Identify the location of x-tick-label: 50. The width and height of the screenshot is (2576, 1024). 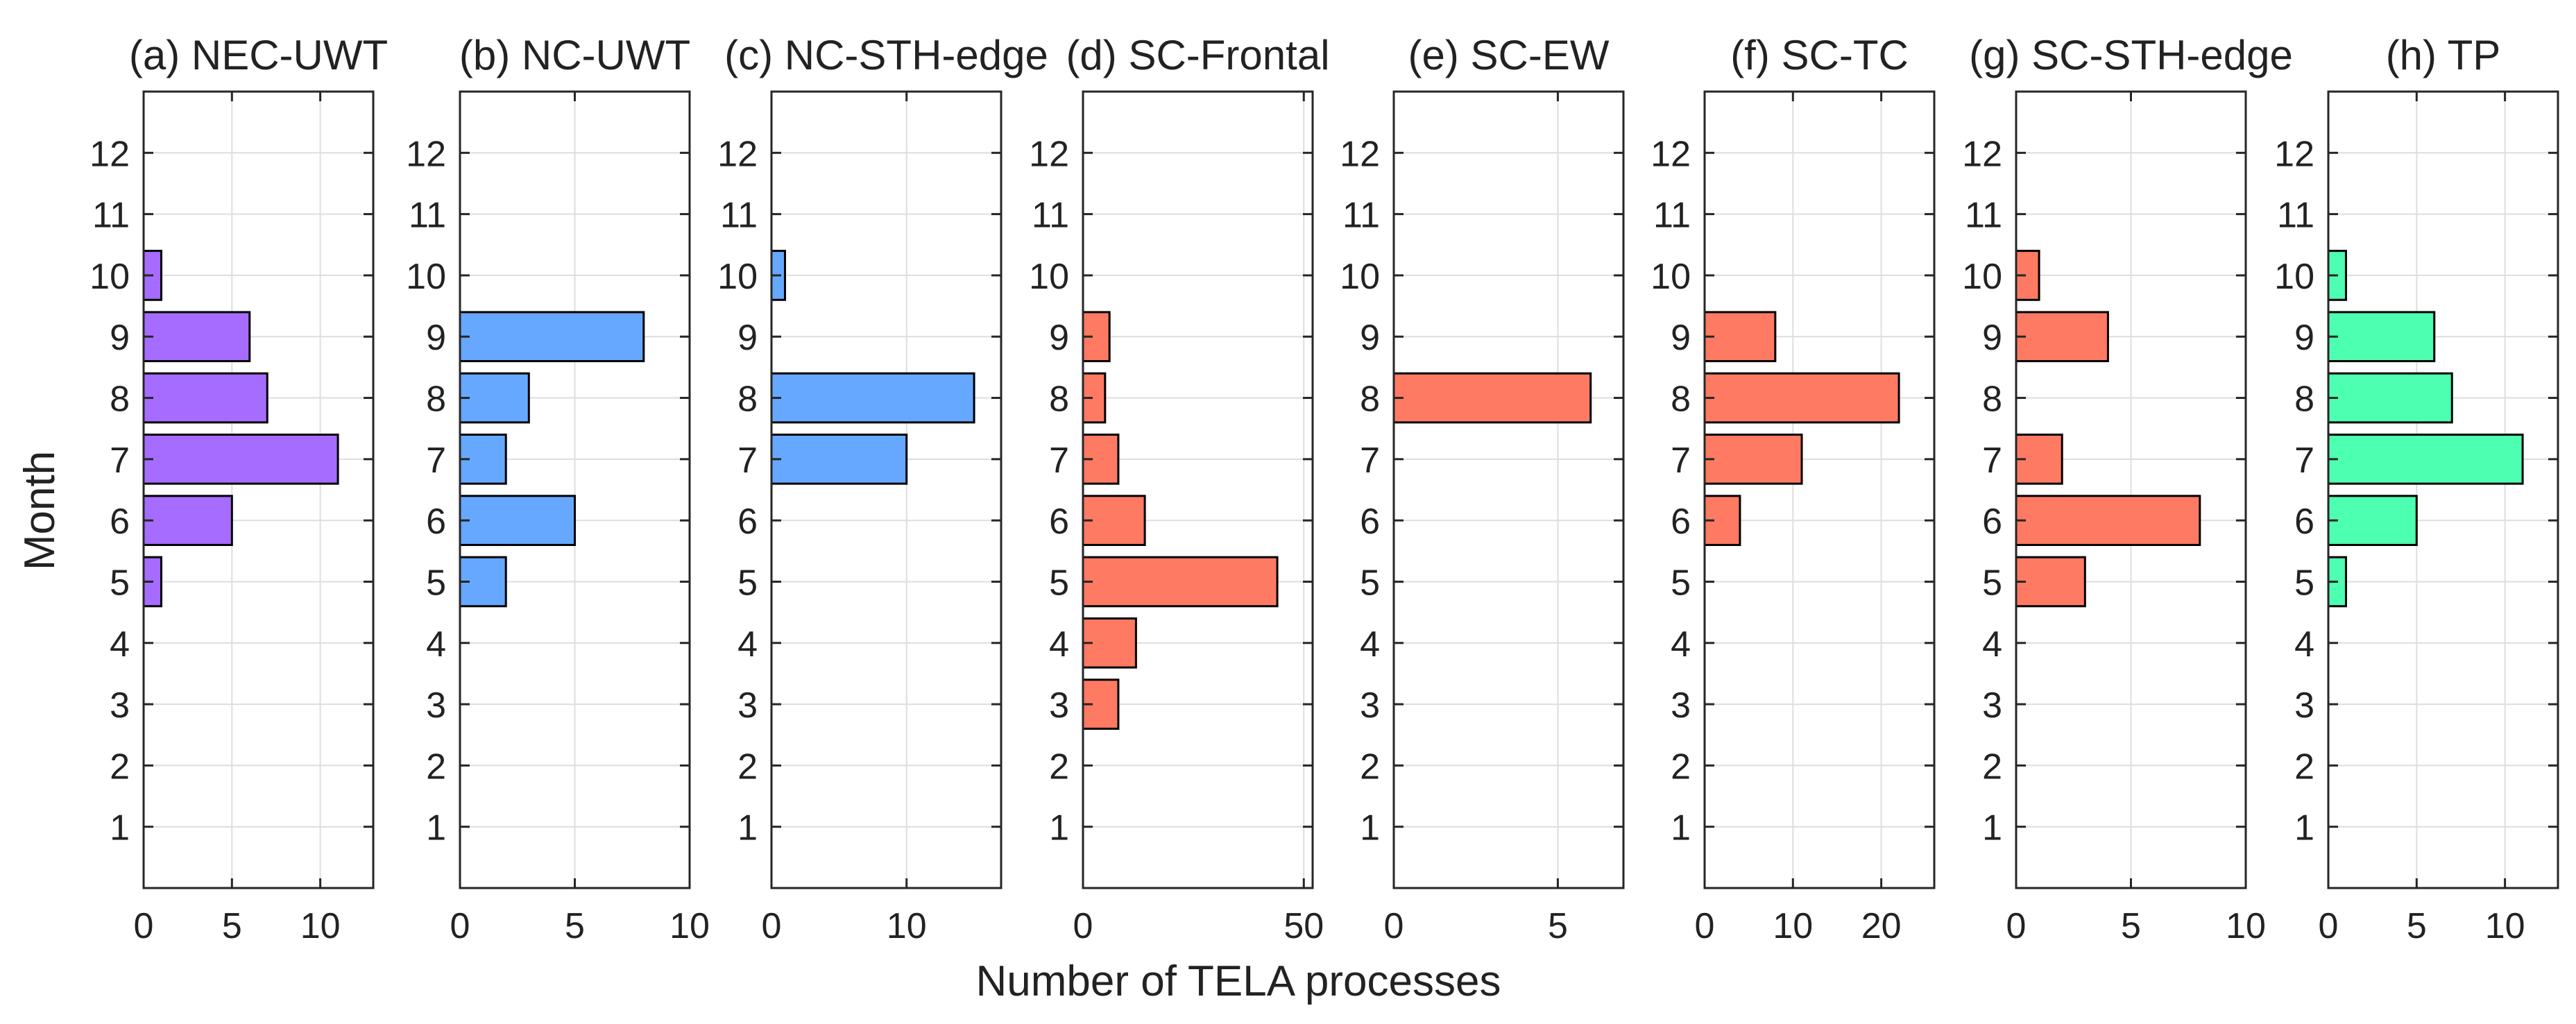
(1303, 926).